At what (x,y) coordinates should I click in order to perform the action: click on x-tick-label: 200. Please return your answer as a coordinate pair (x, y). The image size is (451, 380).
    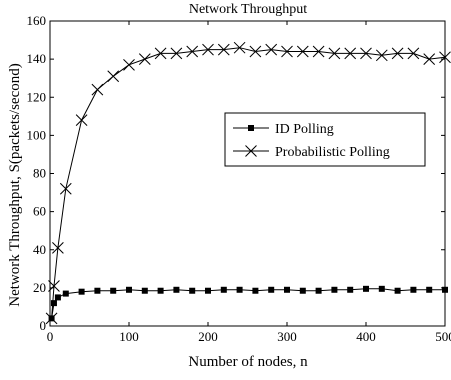
    Looking at the image, I should click on (208, 336).